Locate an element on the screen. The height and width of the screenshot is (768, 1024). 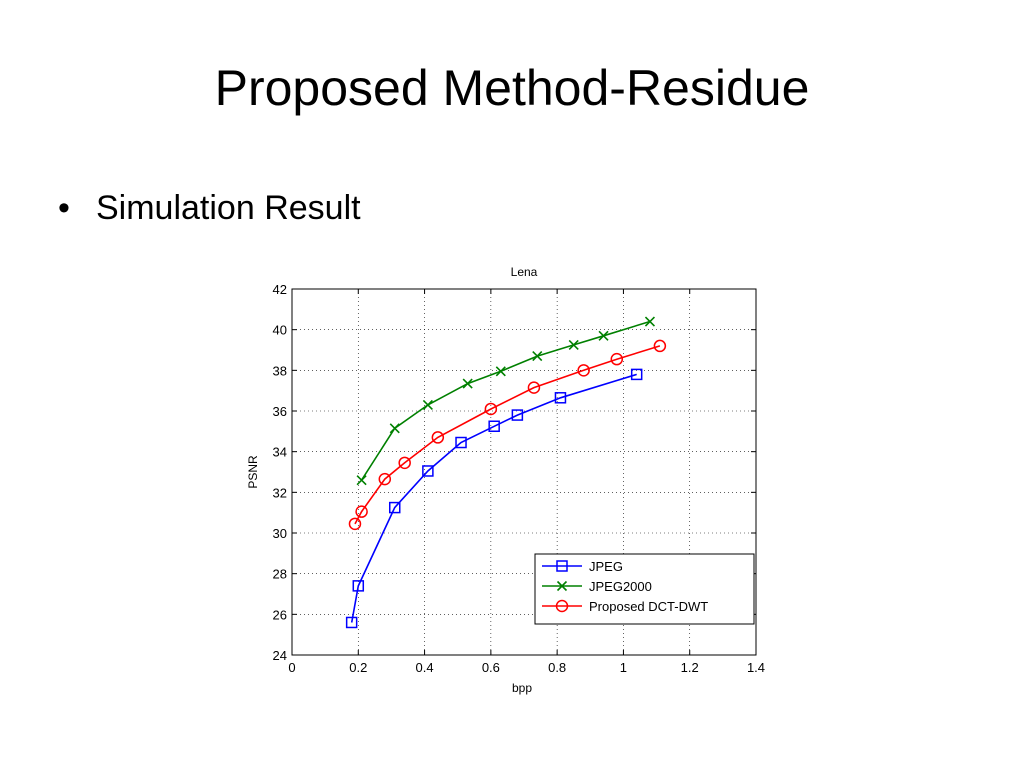
x-tick-label: 0.2 is located at coordinates (358, 667).